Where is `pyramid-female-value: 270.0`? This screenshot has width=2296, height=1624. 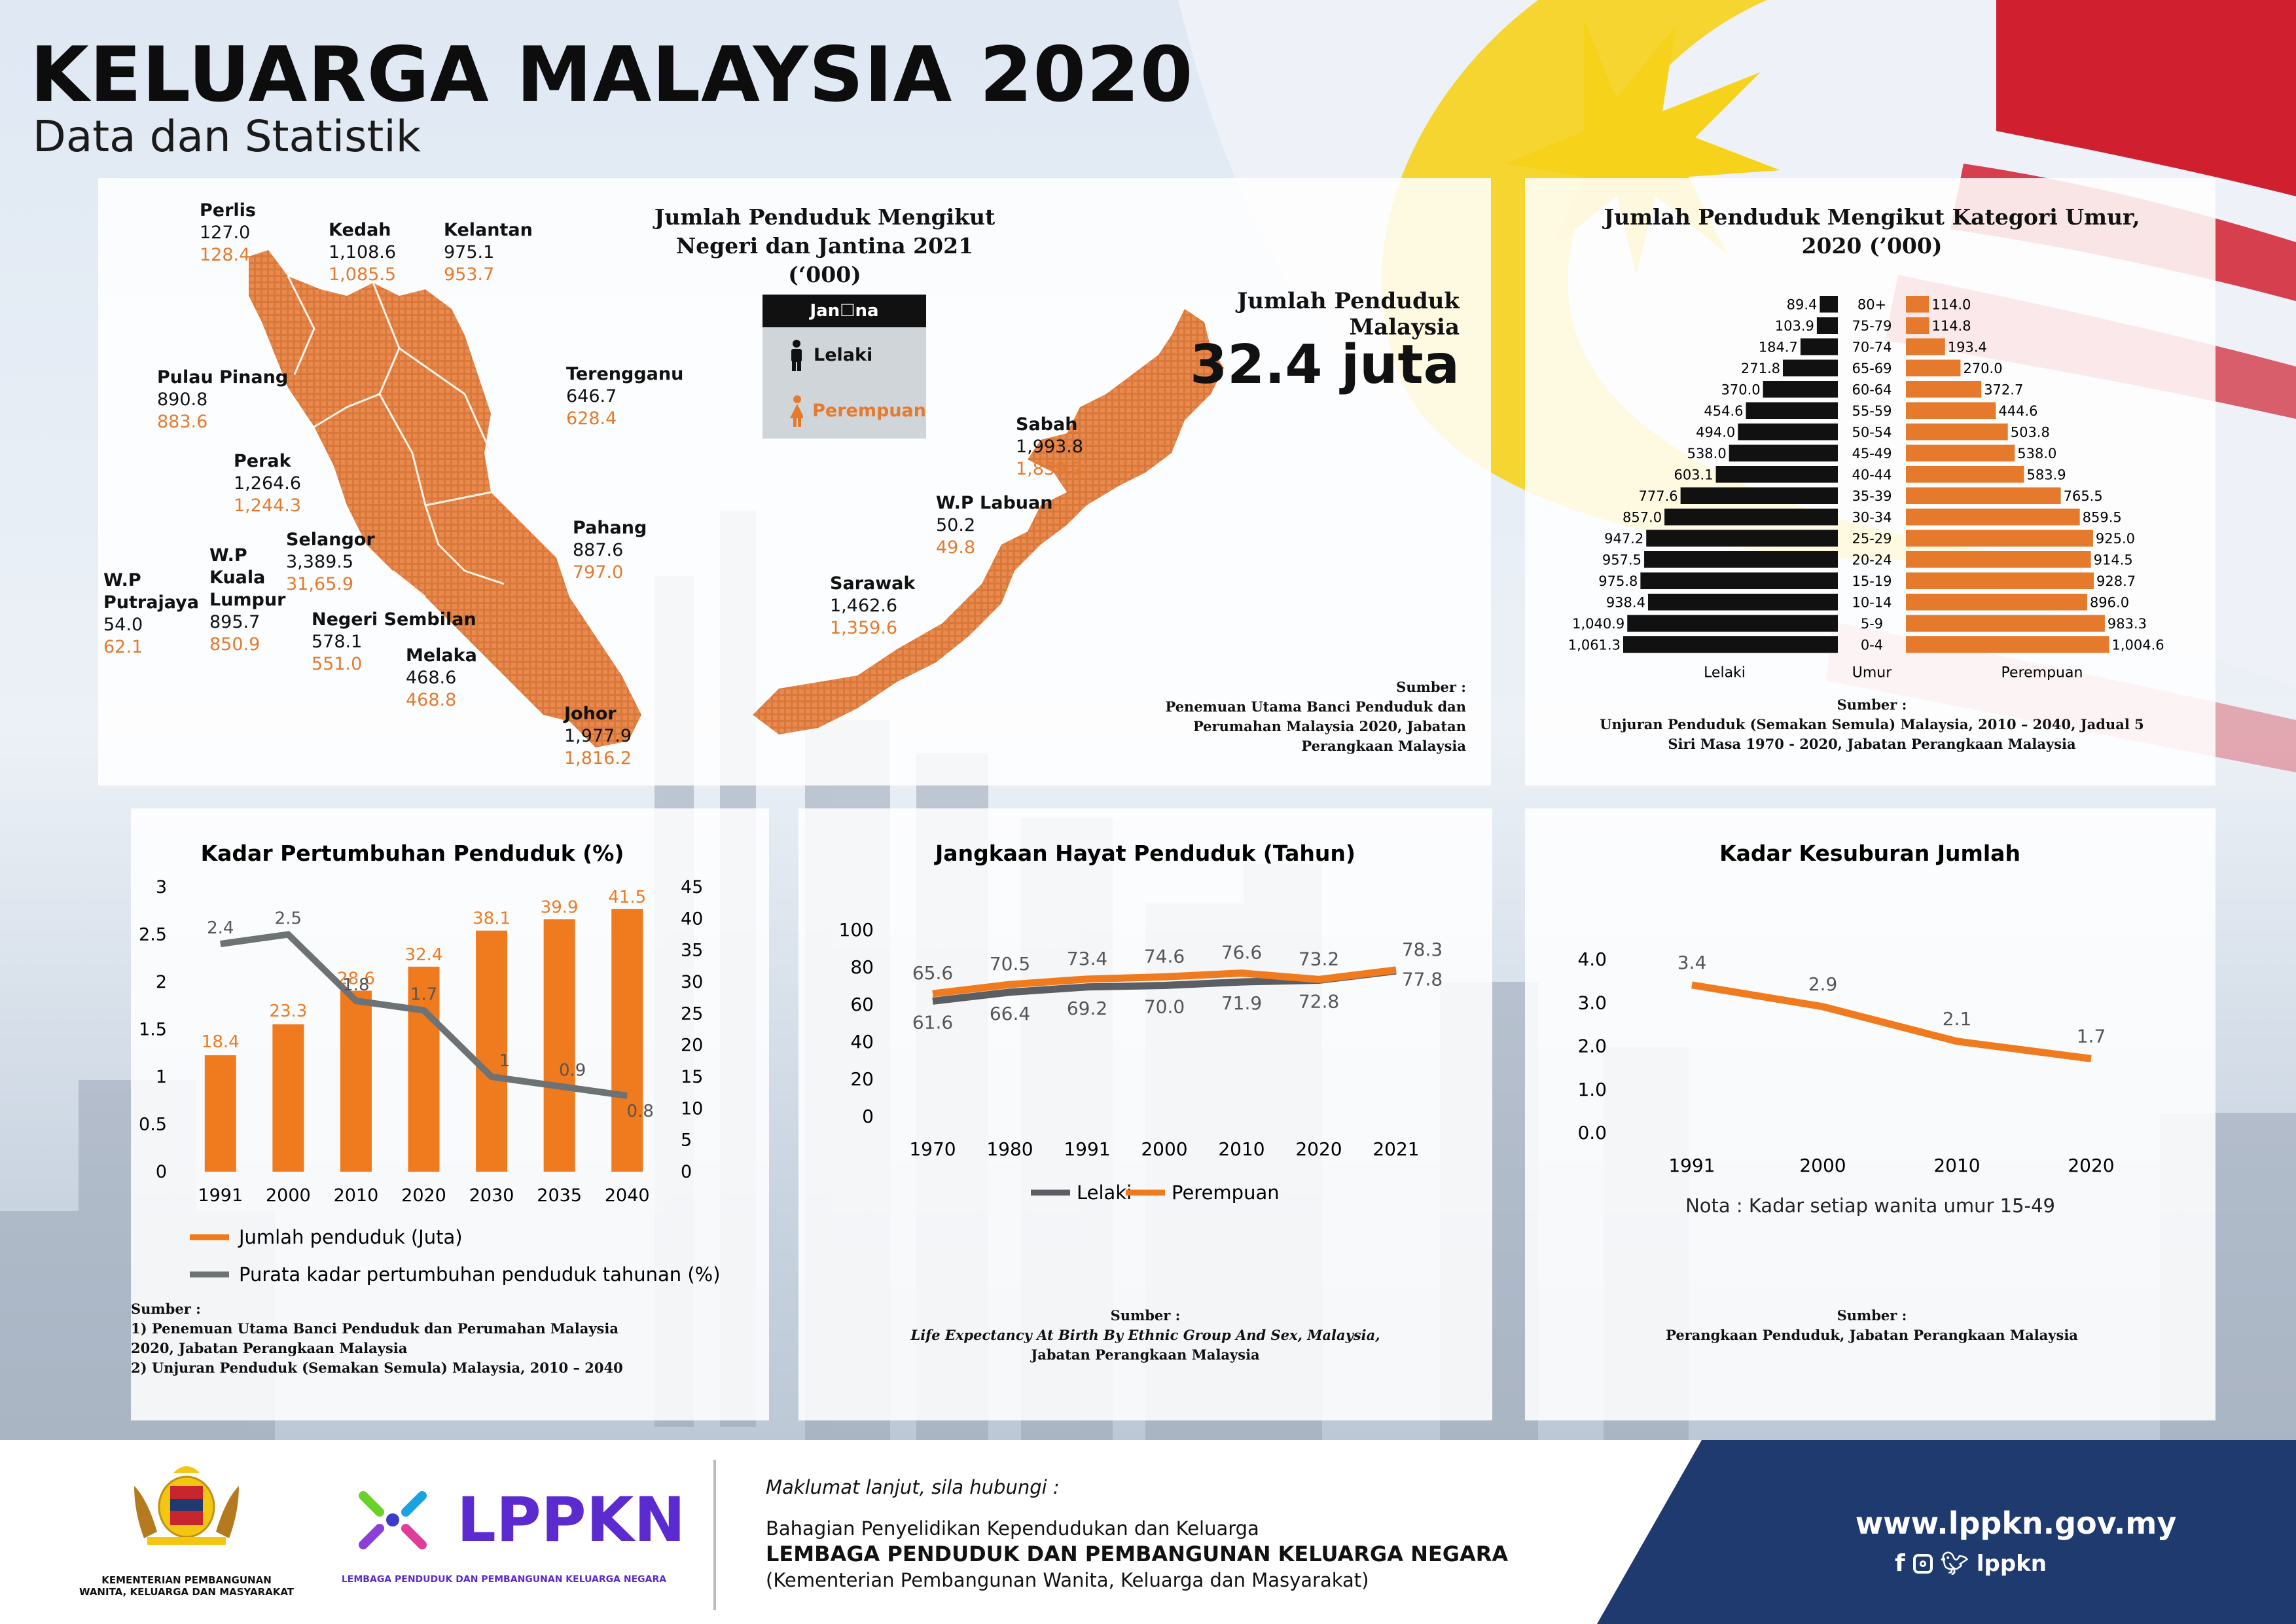
pyramid-female-value: 270.0 is located at coordinates (1982, 368).